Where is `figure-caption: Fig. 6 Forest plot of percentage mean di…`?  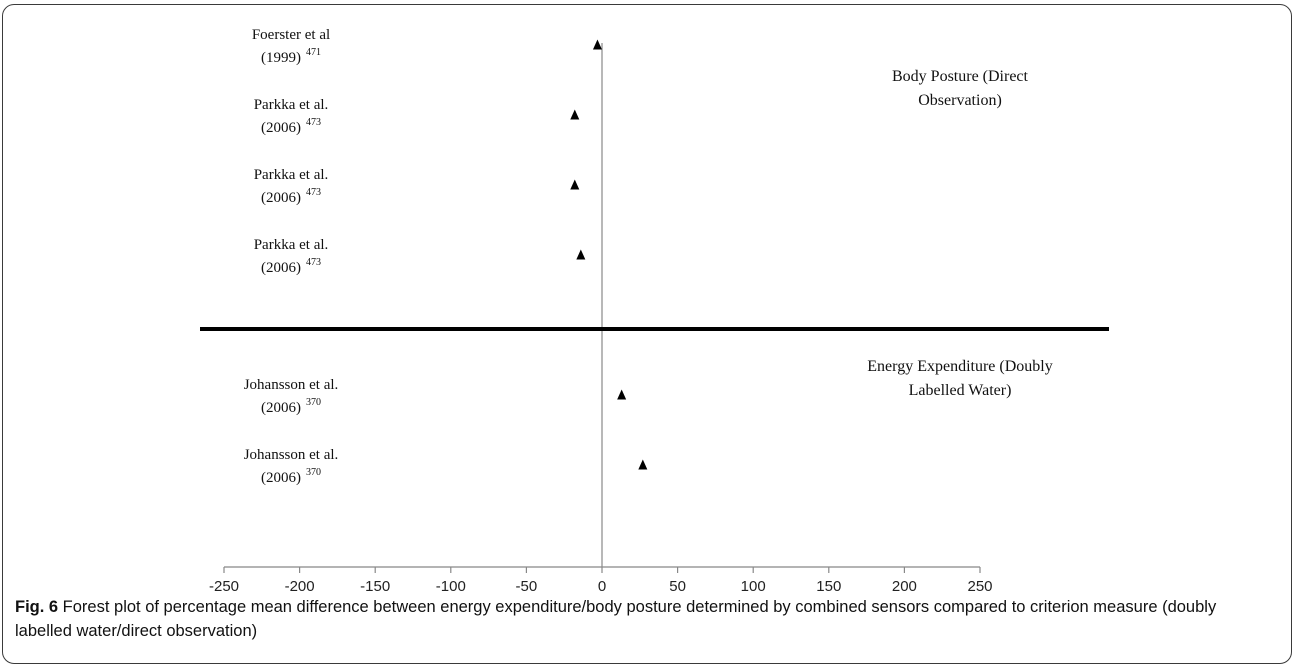 figure-caption: Fig. 6 Forest plot of percentage mean di… is located at coordinates (646, 619).